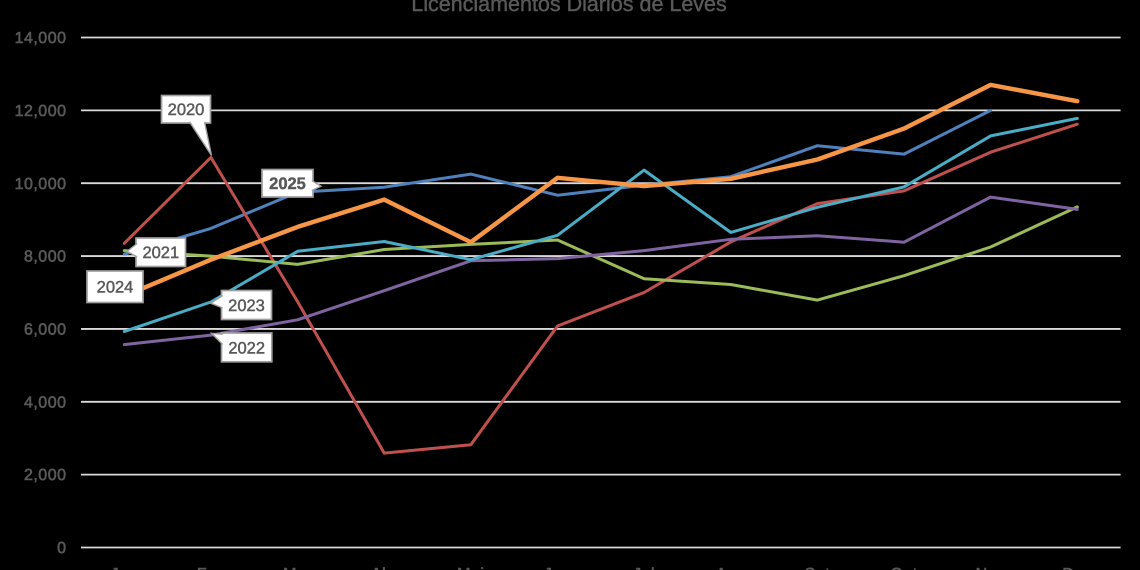  I want to click on svg-text: 6,000, so click(45, 330).